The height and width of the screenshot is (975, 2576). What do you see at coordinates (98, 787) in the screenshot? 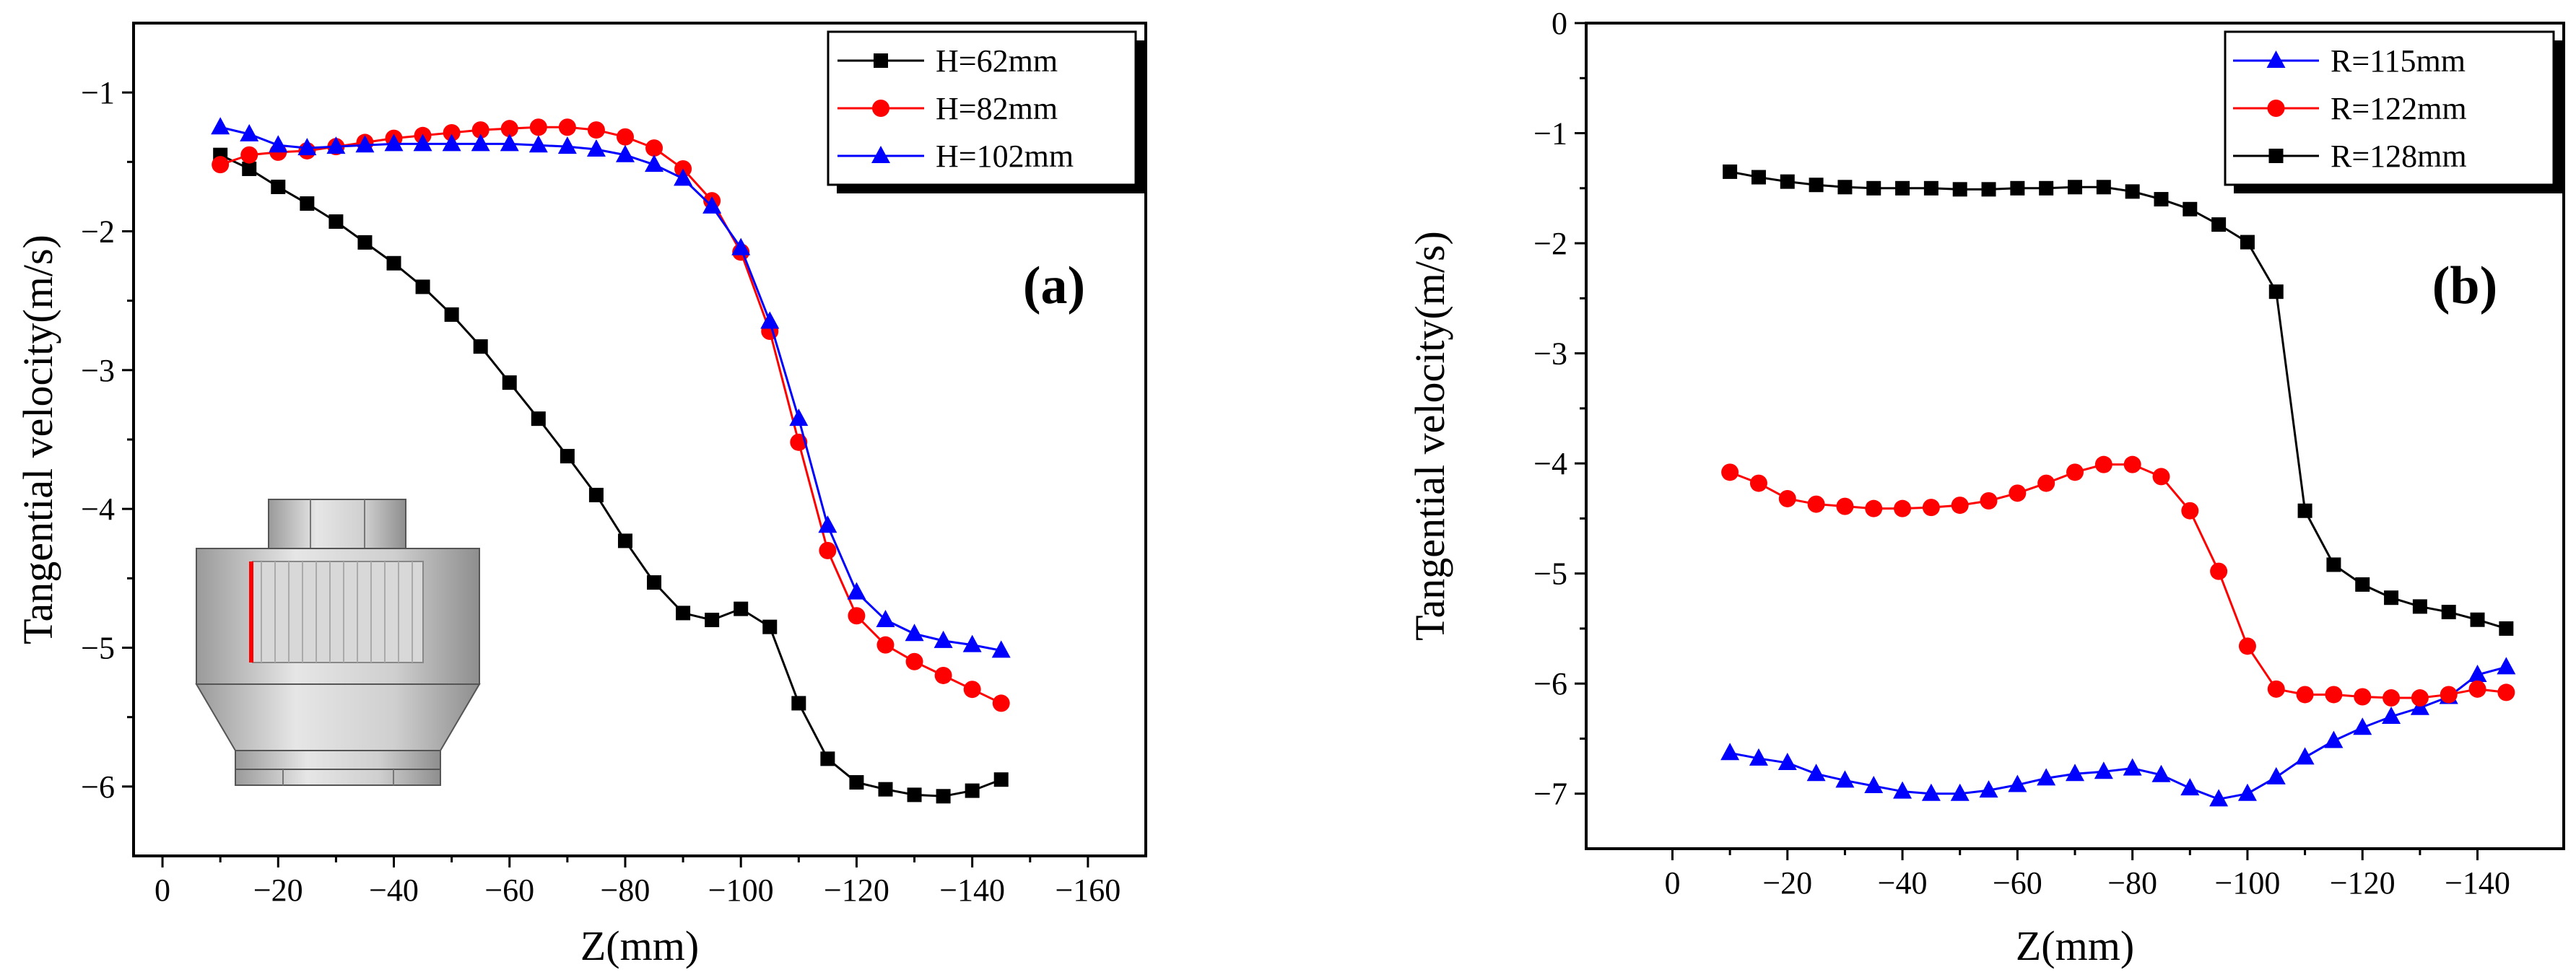
I see `y-tick-label: −6` at bounding box center [98, 787].